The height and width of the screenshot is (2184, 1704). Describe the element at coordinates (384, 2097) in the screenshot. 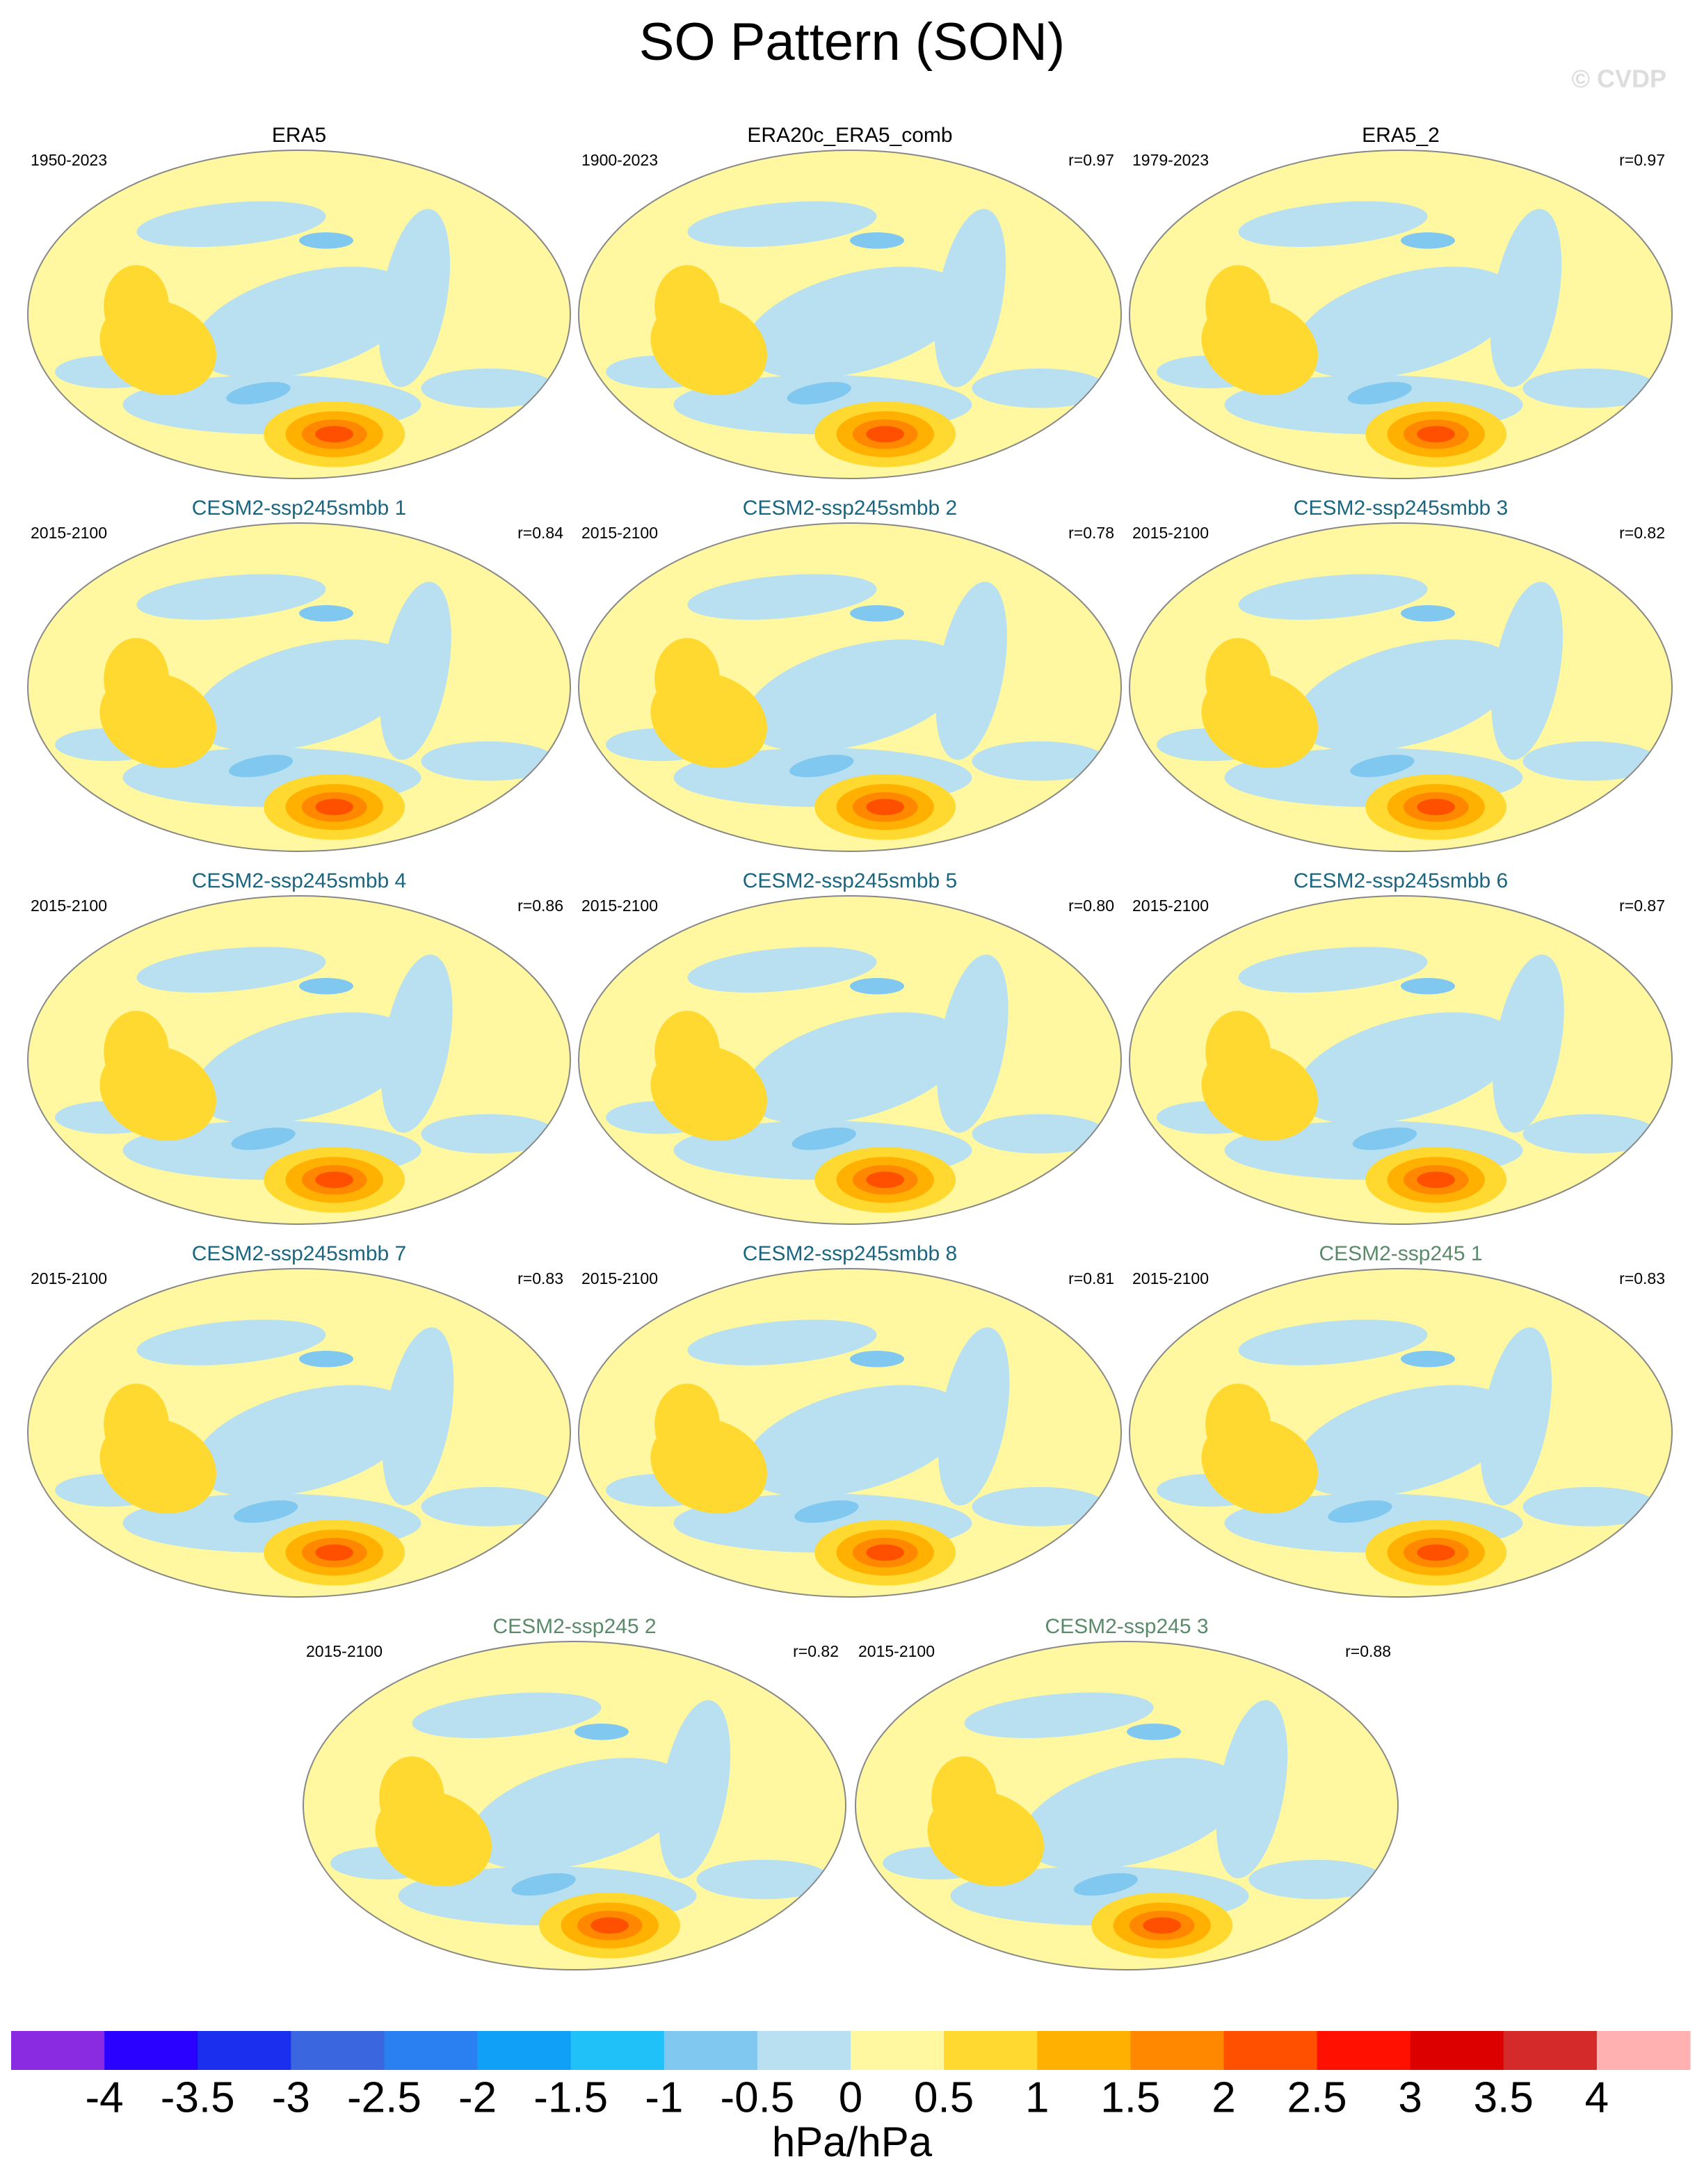

I see `colorbar-tick-label: -2.5` at that location.